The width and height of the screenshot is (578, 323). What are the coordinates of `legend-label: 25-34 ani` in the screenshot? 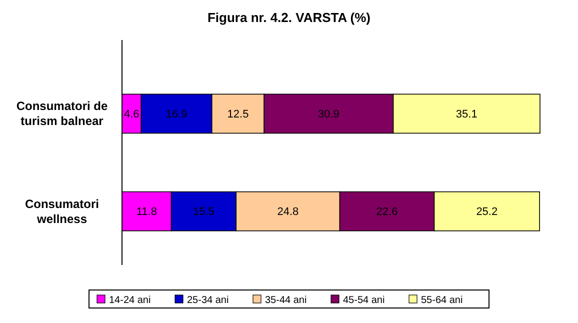 It's located at (208, 300).